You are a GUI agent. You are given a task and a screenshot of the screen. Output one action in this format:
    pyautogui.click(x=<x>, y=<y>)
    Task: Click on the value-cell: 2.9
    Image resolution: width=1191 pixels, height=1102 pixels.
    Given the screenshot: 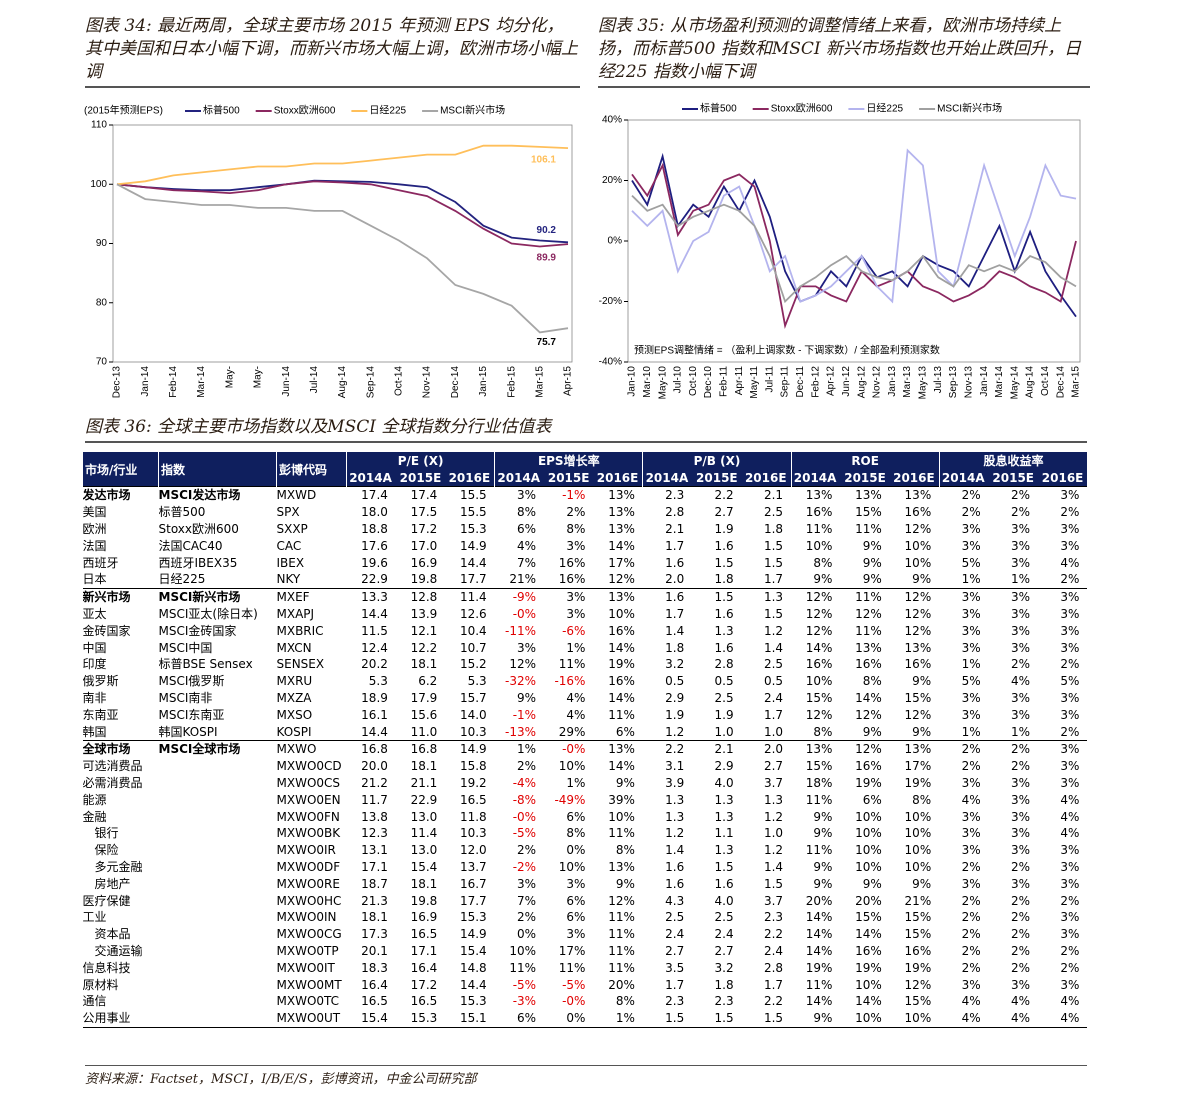 What is the action you would take?
    pyautogui.click(x=724, y=766)
    